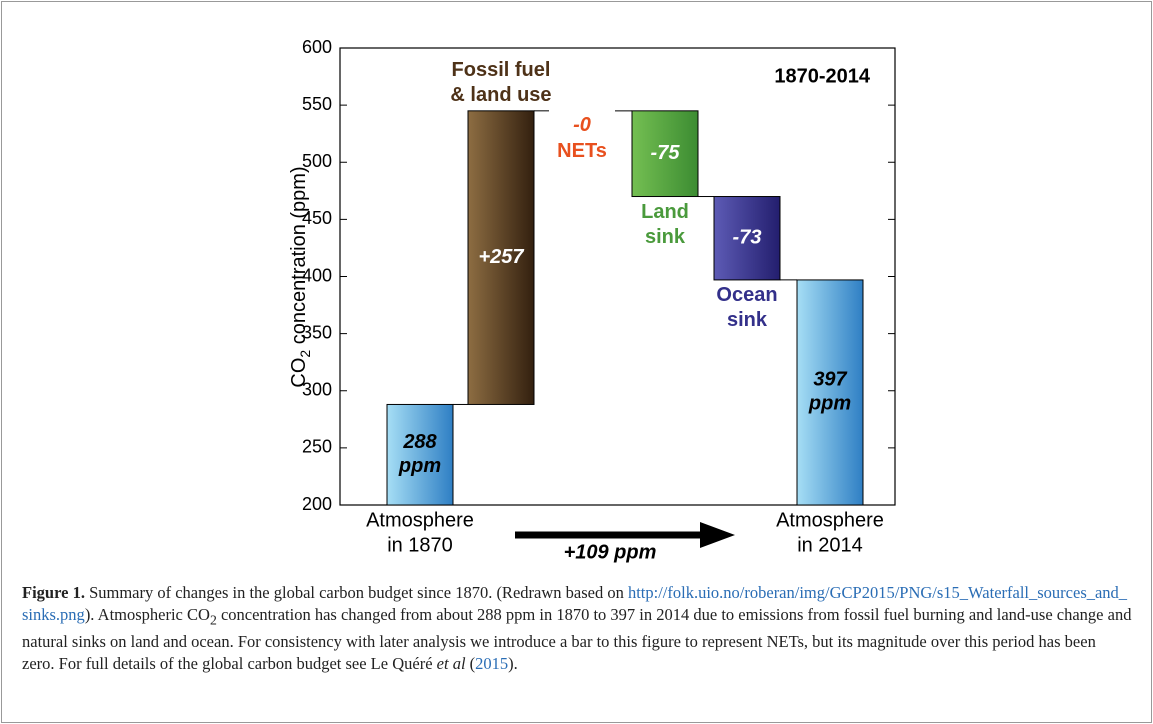 This screenshot has width=1153, height=724. Describe the element at coordinates (470, 664) in the screenshot. I see `caption-text: (` at that location.